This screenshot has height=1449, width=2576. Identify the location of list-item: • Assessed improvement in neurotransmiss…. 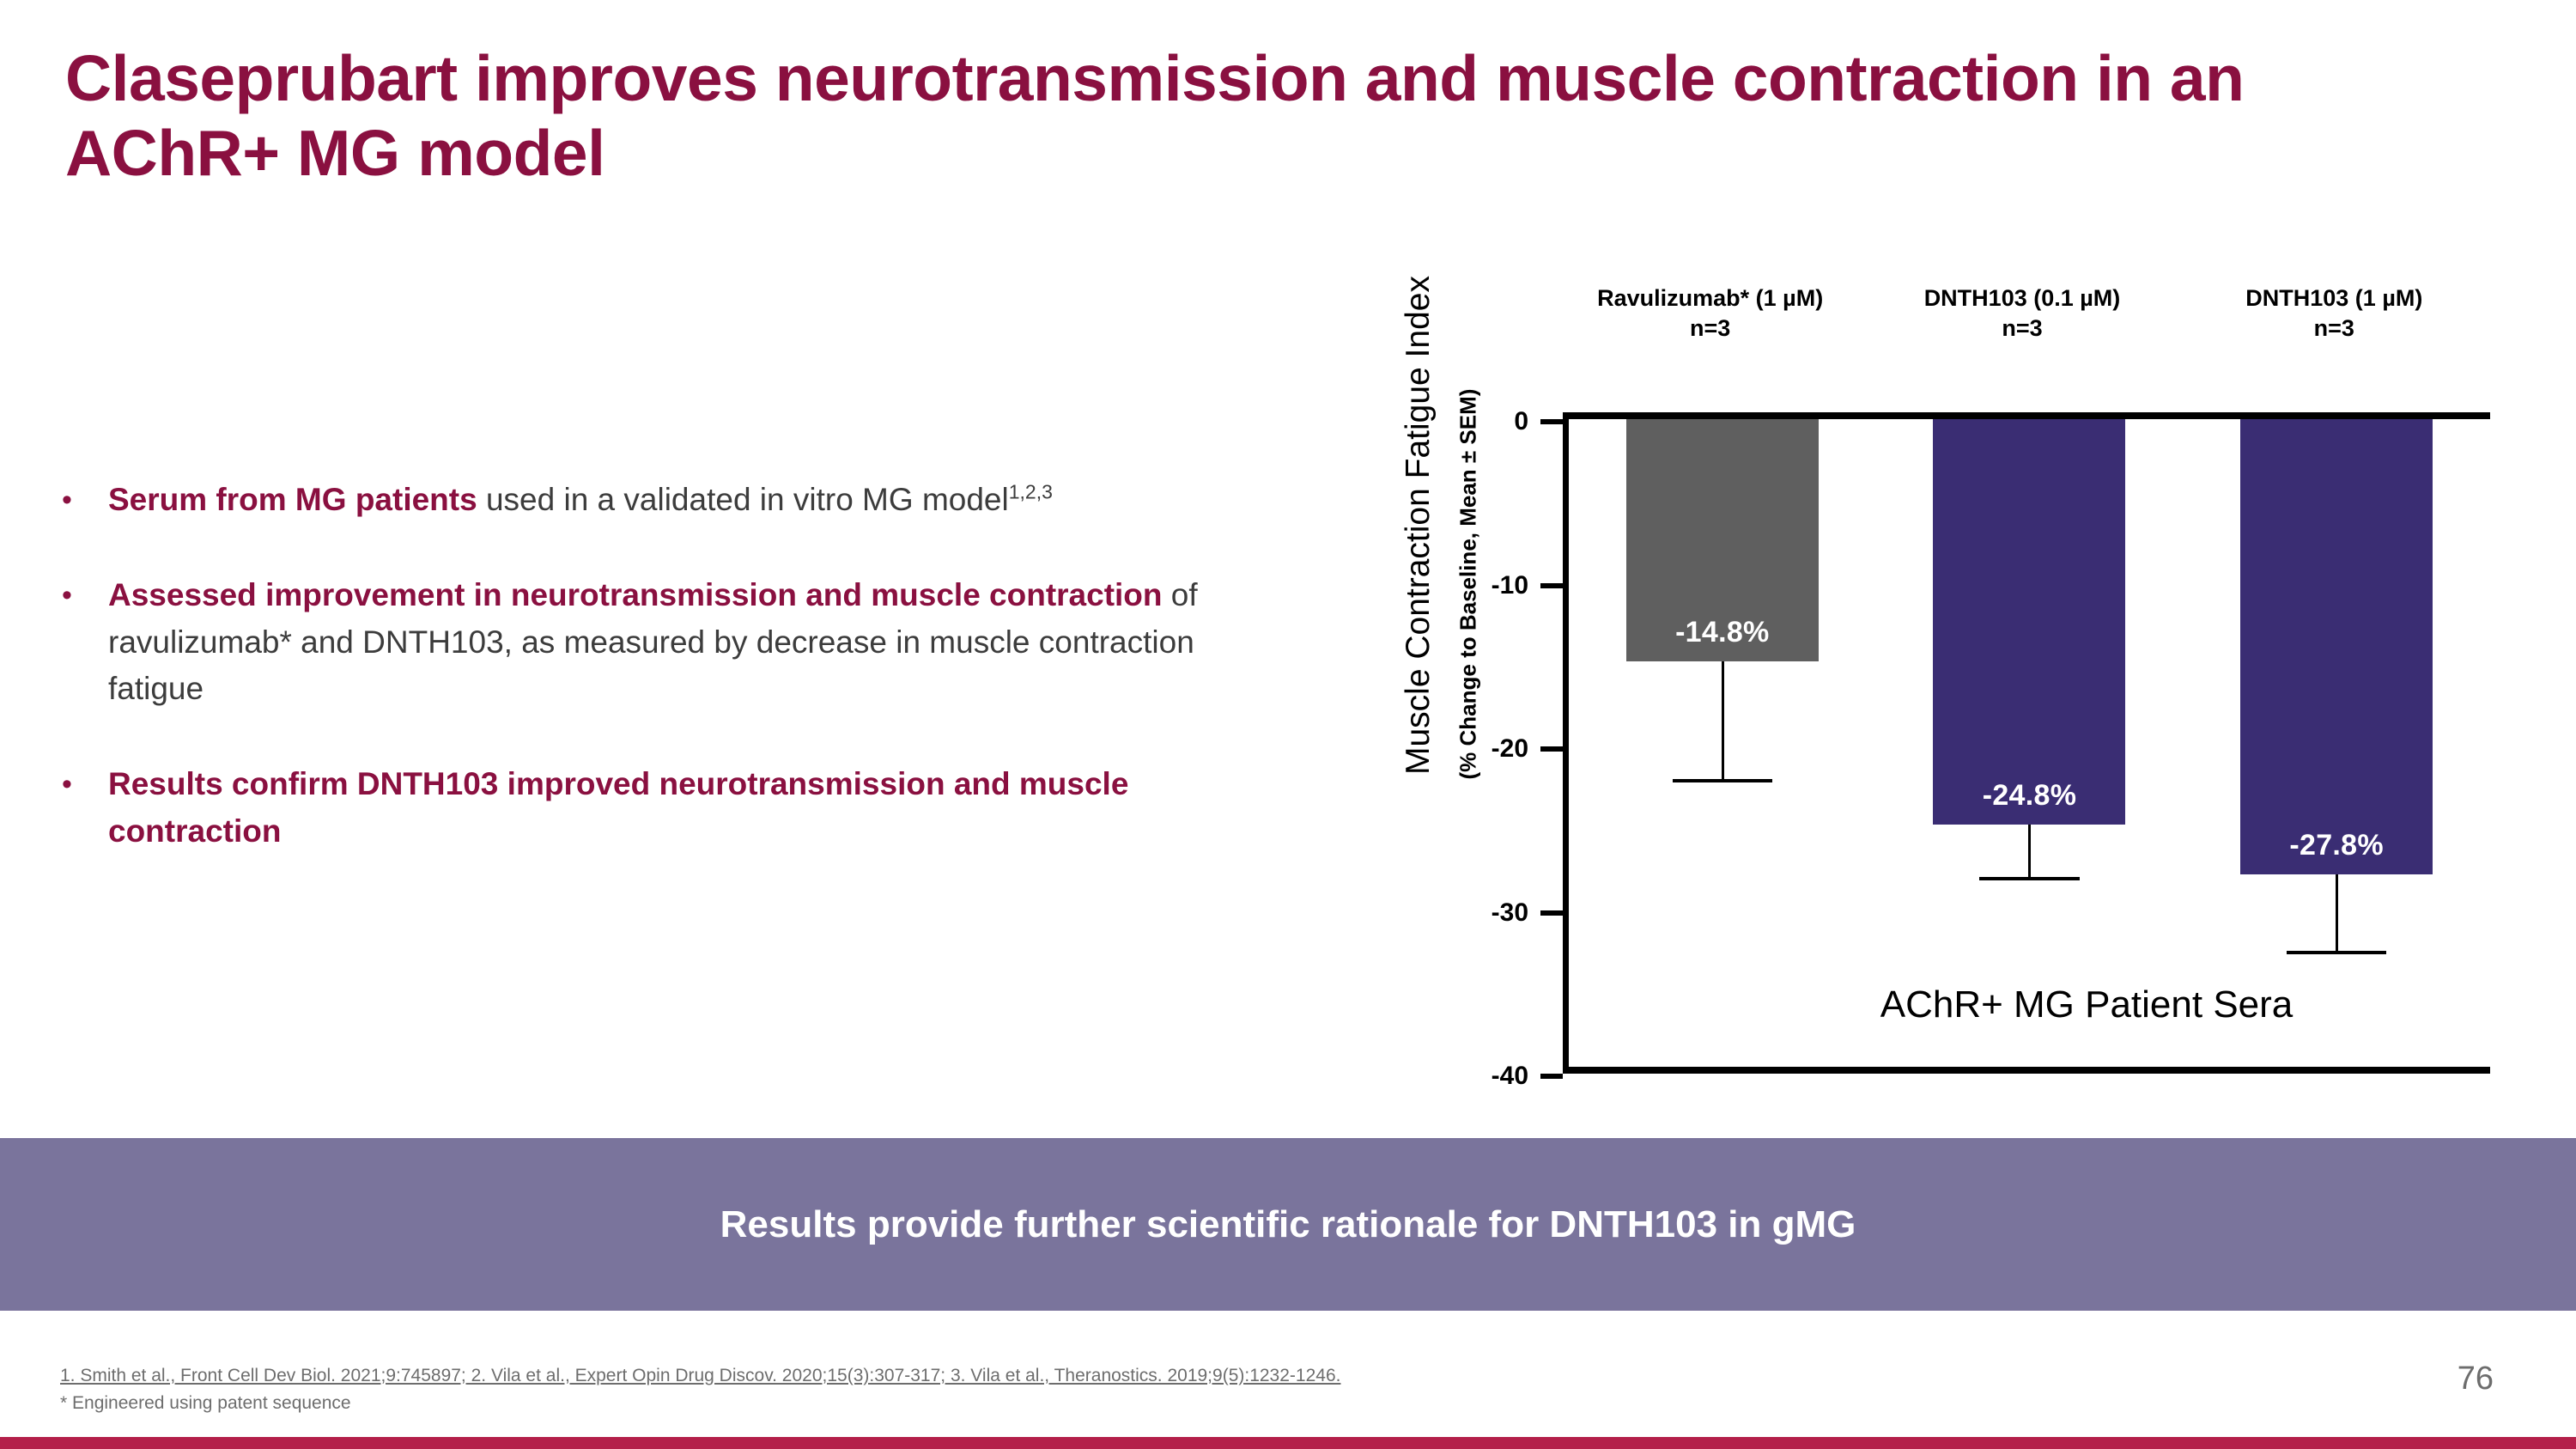
(671, 642).